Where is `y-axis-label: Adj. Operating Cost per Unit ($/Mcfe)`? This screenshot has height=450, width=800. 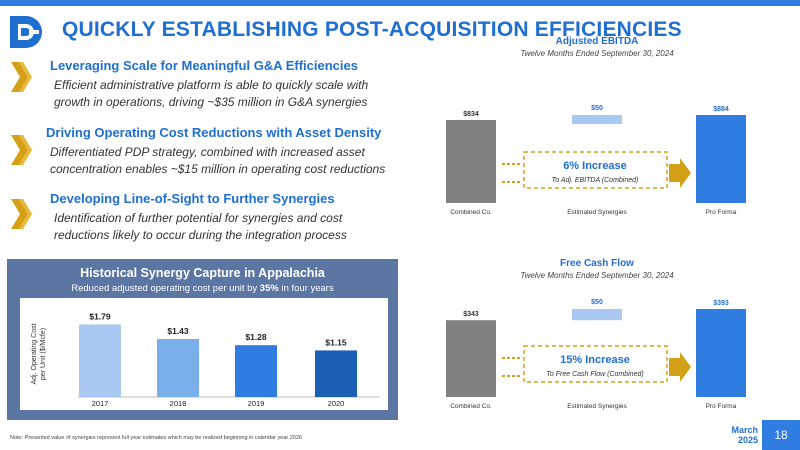 y-axis-label: Adj. Operating Cost per Unit ($/Mcfe) is located at coordinates (39, 353).